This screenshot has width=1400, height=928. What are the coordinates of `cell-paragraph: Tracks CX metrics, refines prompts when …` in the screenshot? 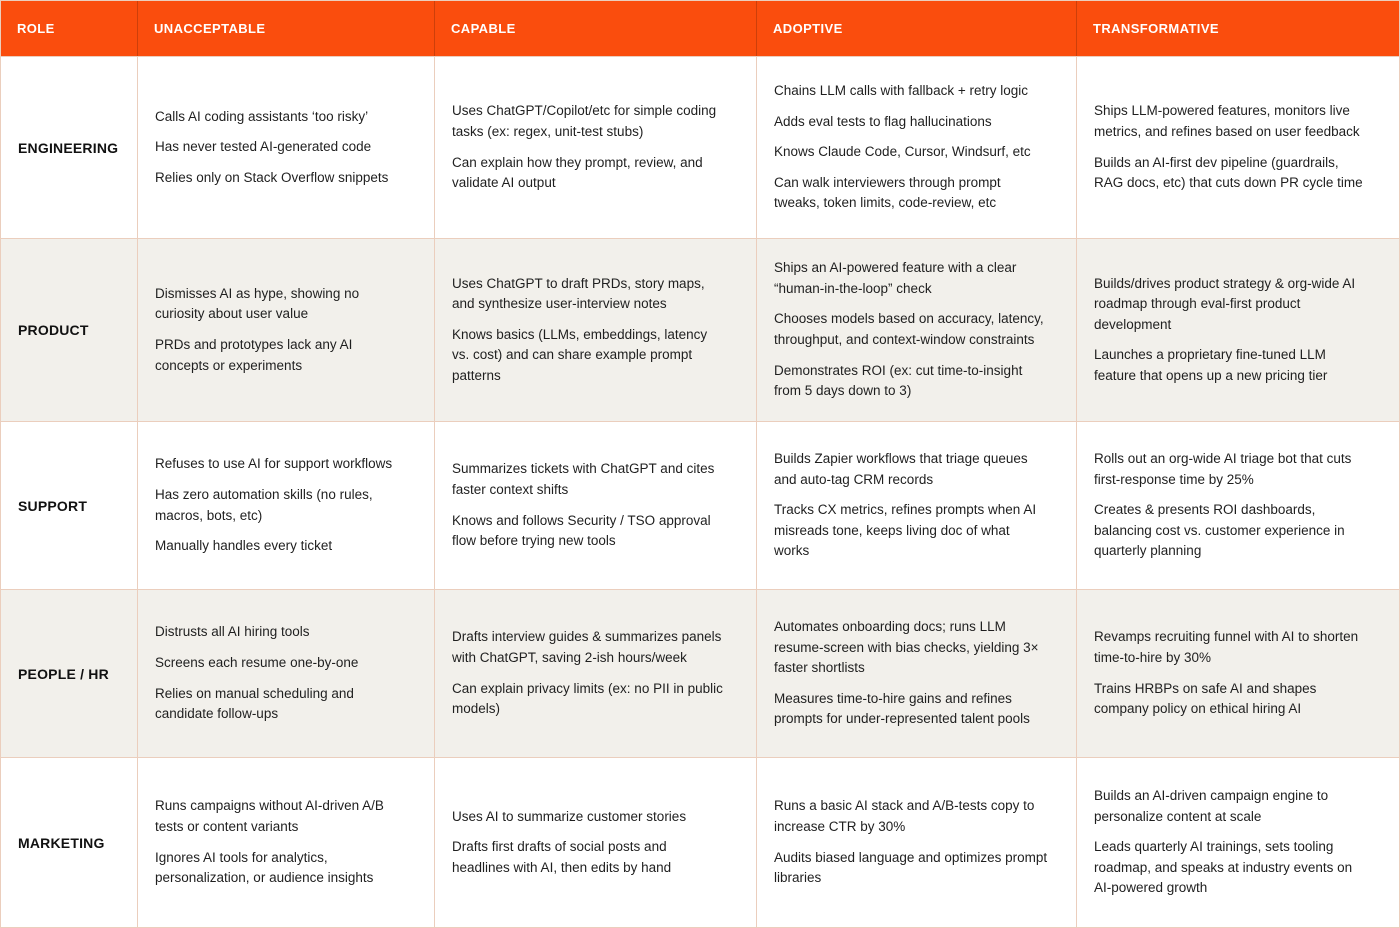 It's located at (905, 530).